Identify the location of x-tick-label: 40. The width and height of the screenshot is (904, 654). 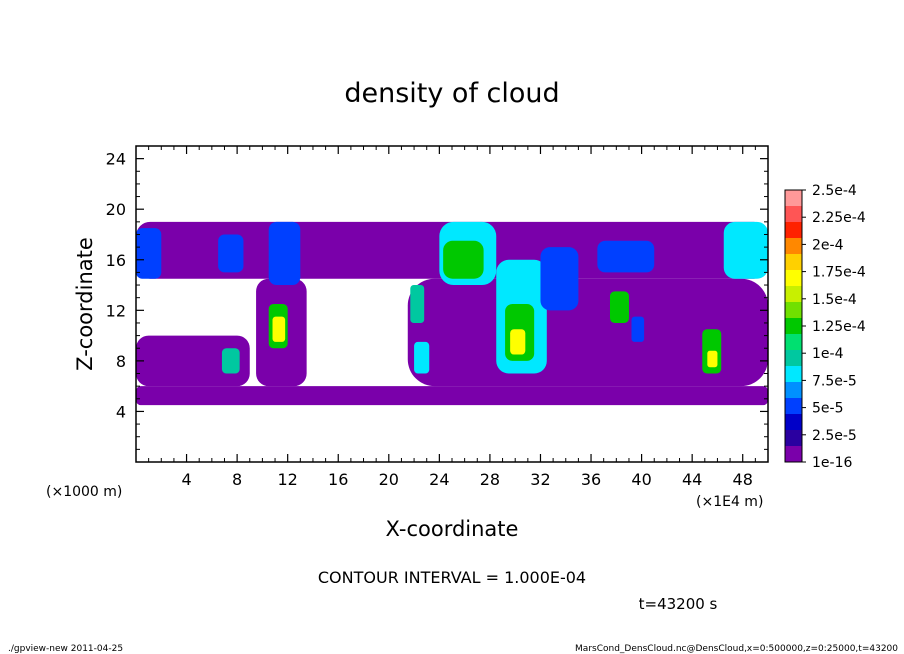
(641, 479).